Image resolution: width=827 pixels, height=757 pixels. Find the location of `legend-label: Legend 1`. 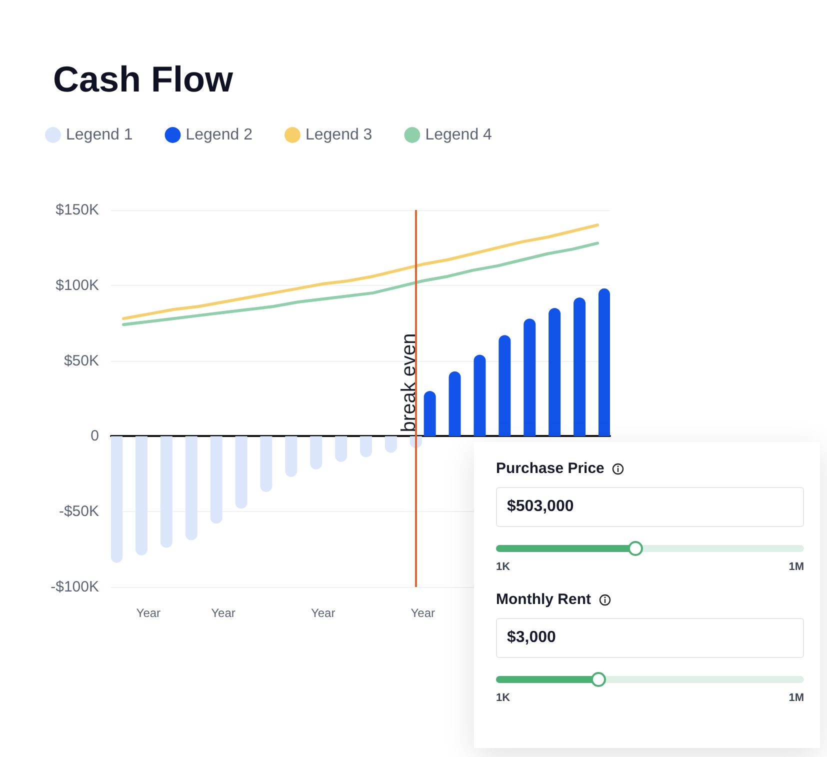

legend-label: Legend 1 is located at coordinates (99, 135).